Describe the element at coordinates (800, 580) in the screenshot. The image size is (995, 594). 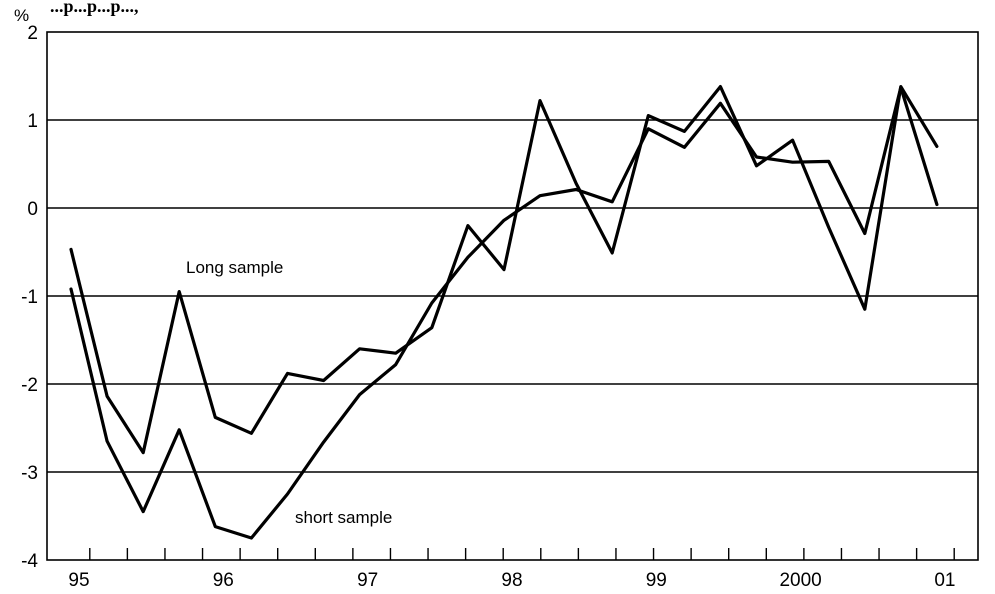
I see `x-tick-label: 2000` at that location.